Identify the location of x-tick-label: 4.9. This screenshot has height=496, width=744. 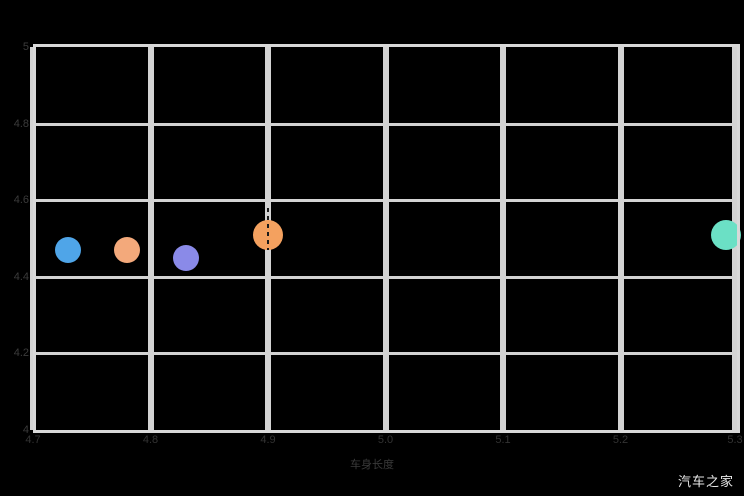
(268, 440).